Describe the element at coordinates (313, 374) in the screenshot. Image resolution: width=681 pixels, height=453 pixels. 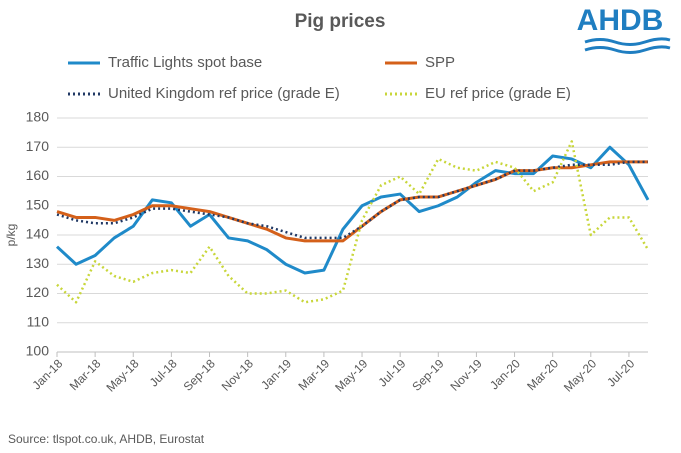
I see `x-tick-label: Mar-19` at that location.